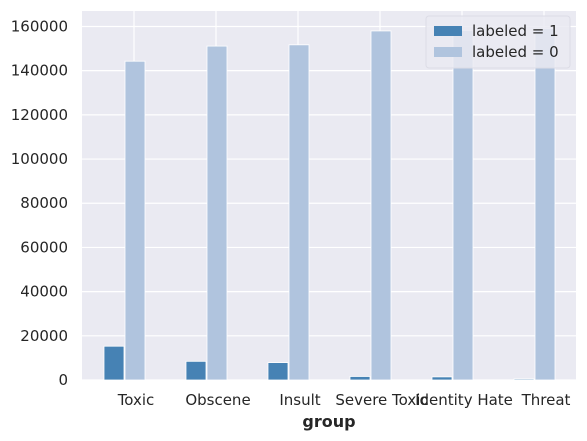  I want to click on y-tick-label: 0, so click(63, 380).